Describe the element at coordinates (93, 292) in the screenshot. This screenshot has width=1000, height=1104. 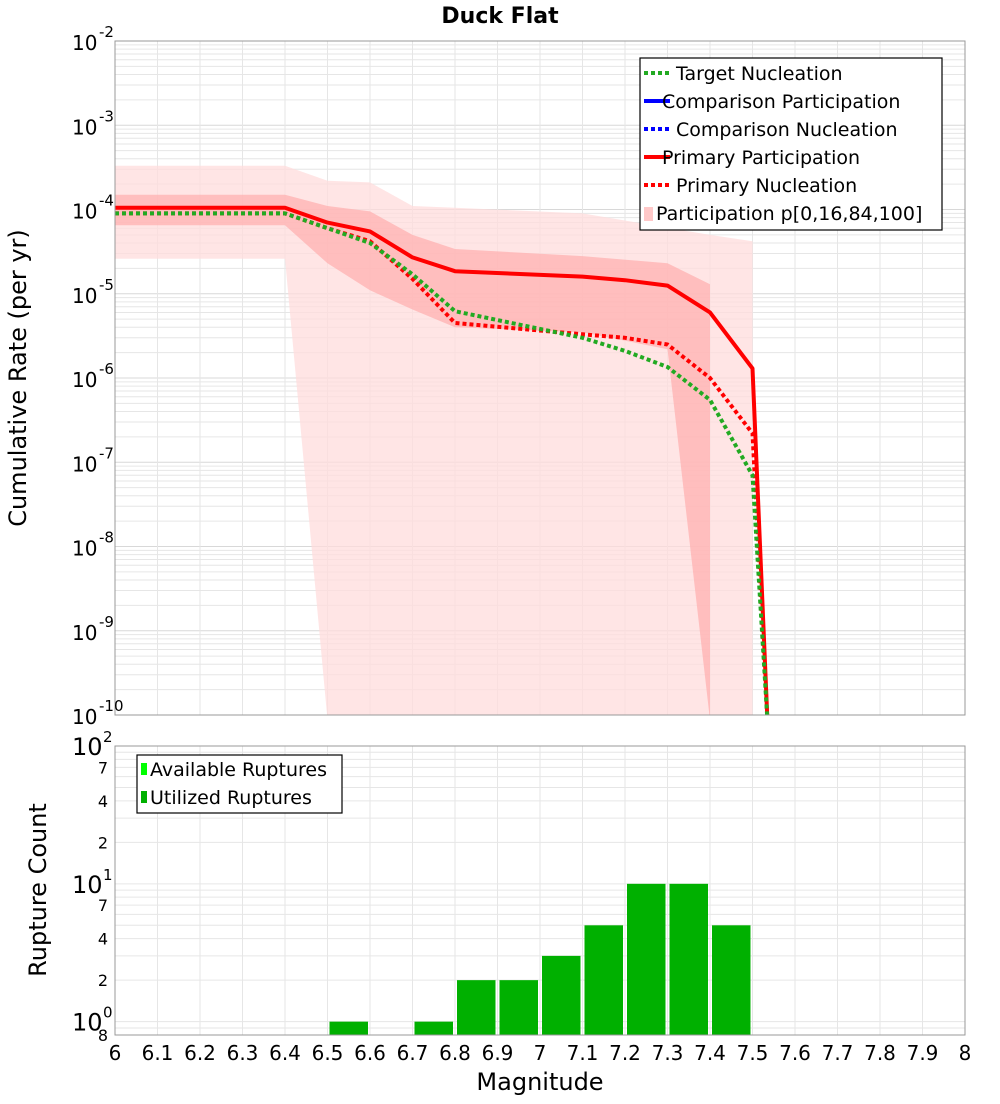
I see `top-y-tick-label: 10 -5` at that location.